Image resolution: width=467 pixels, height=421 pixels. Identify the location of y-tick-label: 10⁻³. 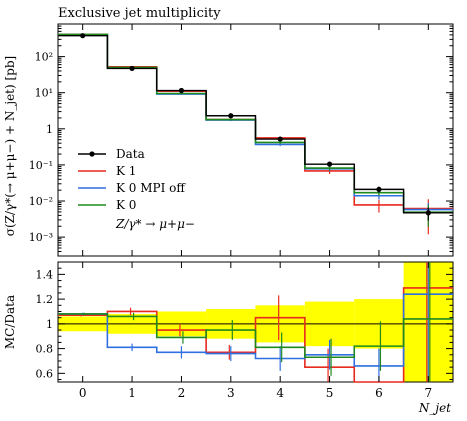
(41, 237).